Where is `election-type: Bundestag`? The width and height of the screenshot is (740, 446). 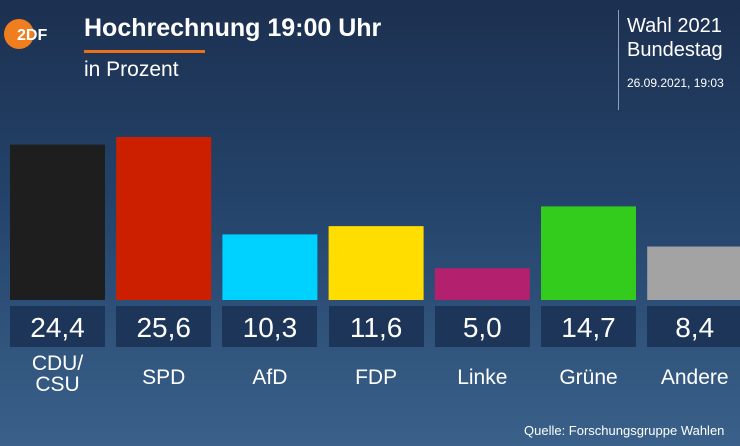
election-type: Bundestag is located at coordinates (675, 50).